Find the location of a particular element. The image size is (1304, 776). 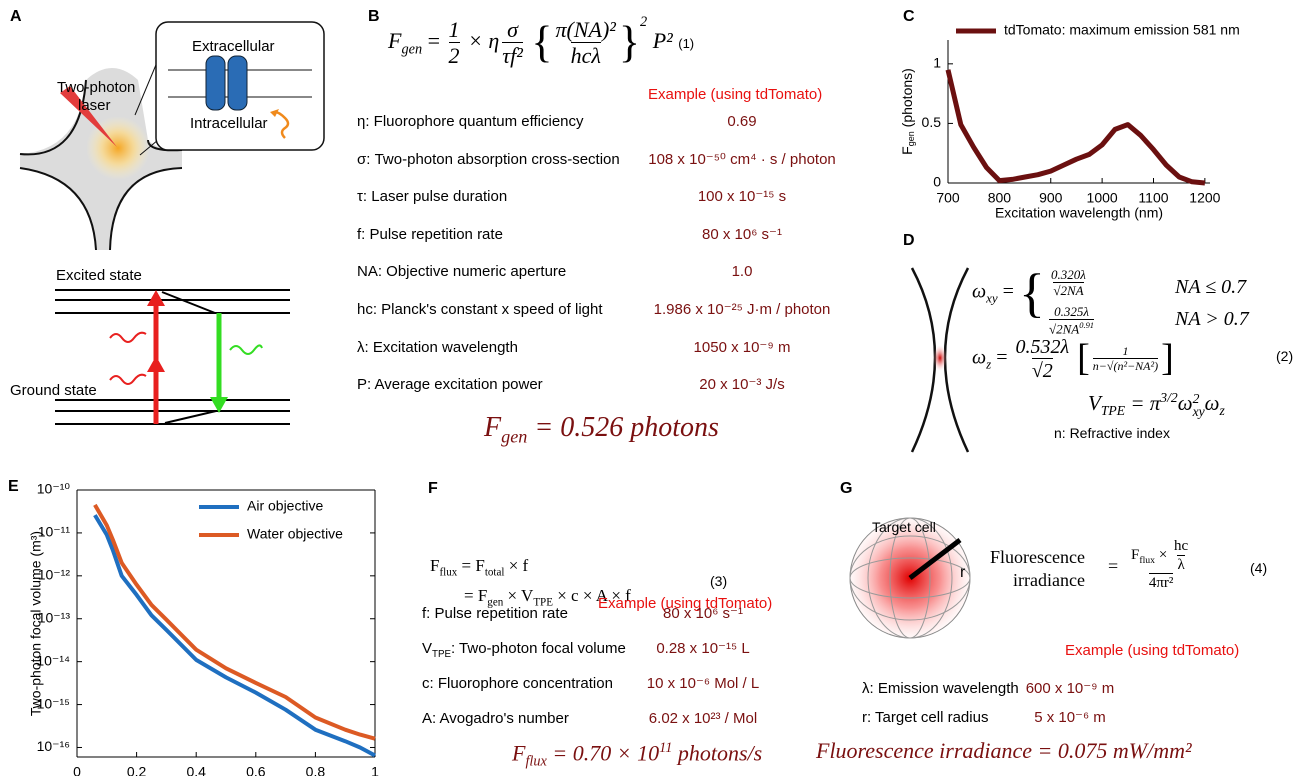

eq-part: total is located at coordinates (494, 572).